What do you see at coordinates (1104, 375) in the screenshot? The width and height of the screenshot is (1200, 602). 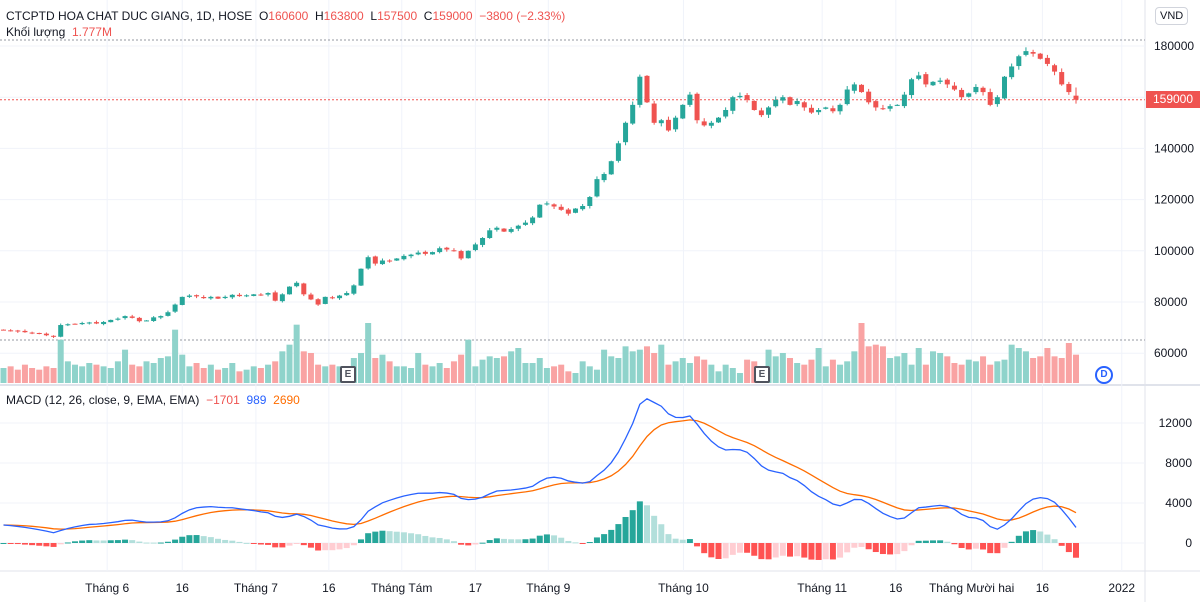 I see `dividend-marker: D` at bounding box center [1104, 375].